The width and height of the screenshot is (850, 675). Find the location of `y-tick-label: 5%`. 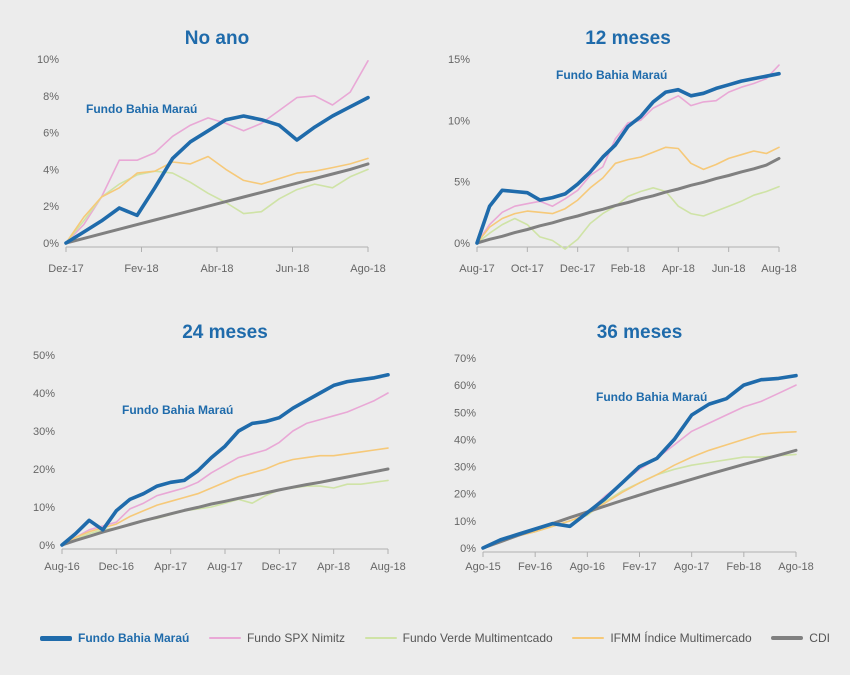

y-tick-label: 5% is located at coordinates (462, 183).